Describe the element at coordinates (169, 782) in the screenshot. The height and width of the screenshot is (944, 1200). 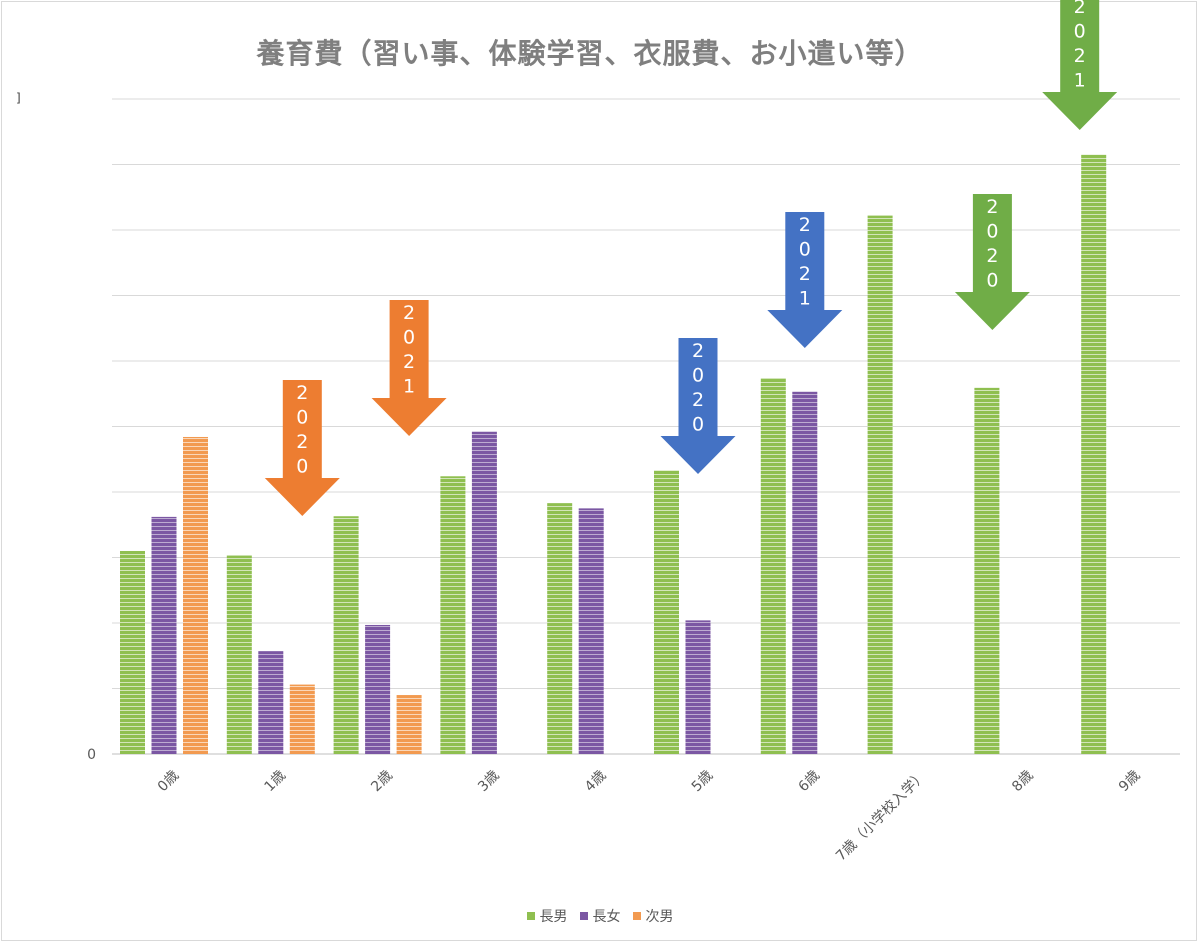
I see `x-tick-label: 0歳` at that location.